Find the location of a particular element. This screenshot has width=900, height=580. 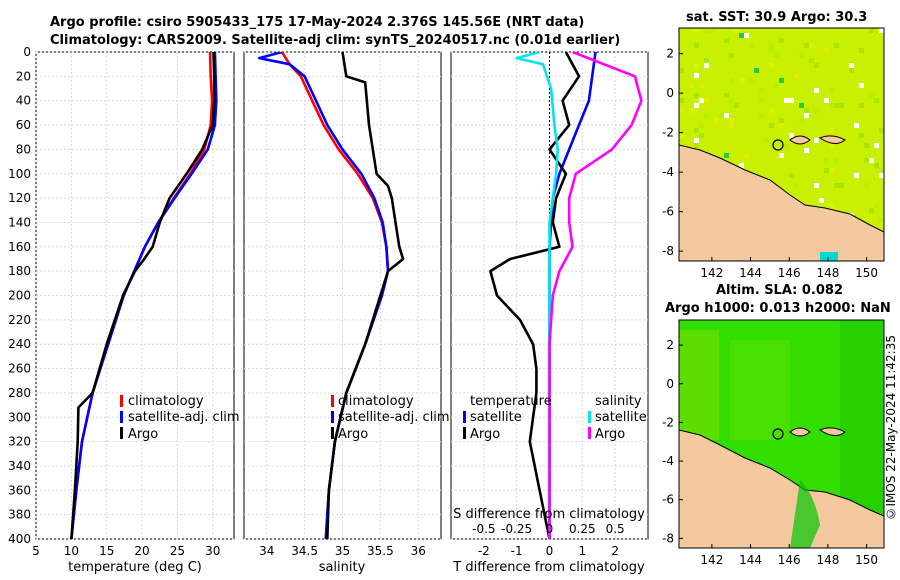

depth-tick-label: 320 is located at coordinates (19, 442).